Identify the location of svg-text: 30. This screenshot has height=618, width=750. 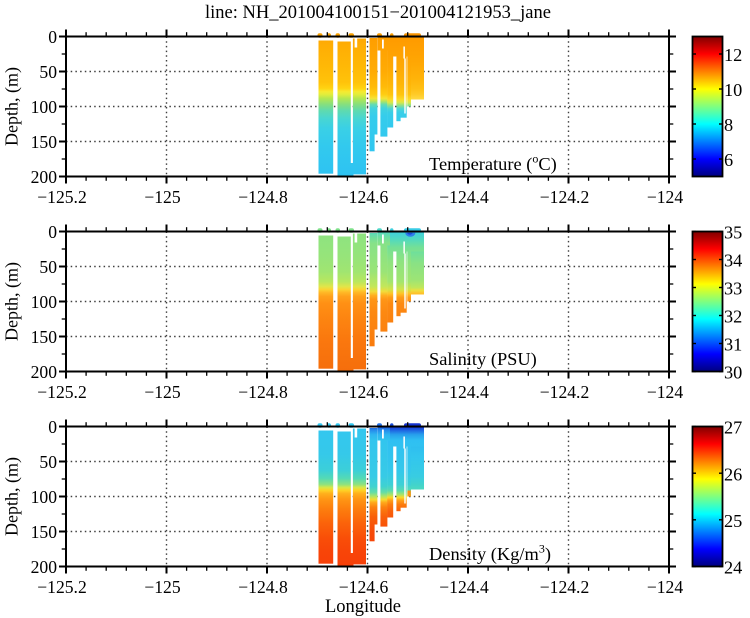
(733, 373).